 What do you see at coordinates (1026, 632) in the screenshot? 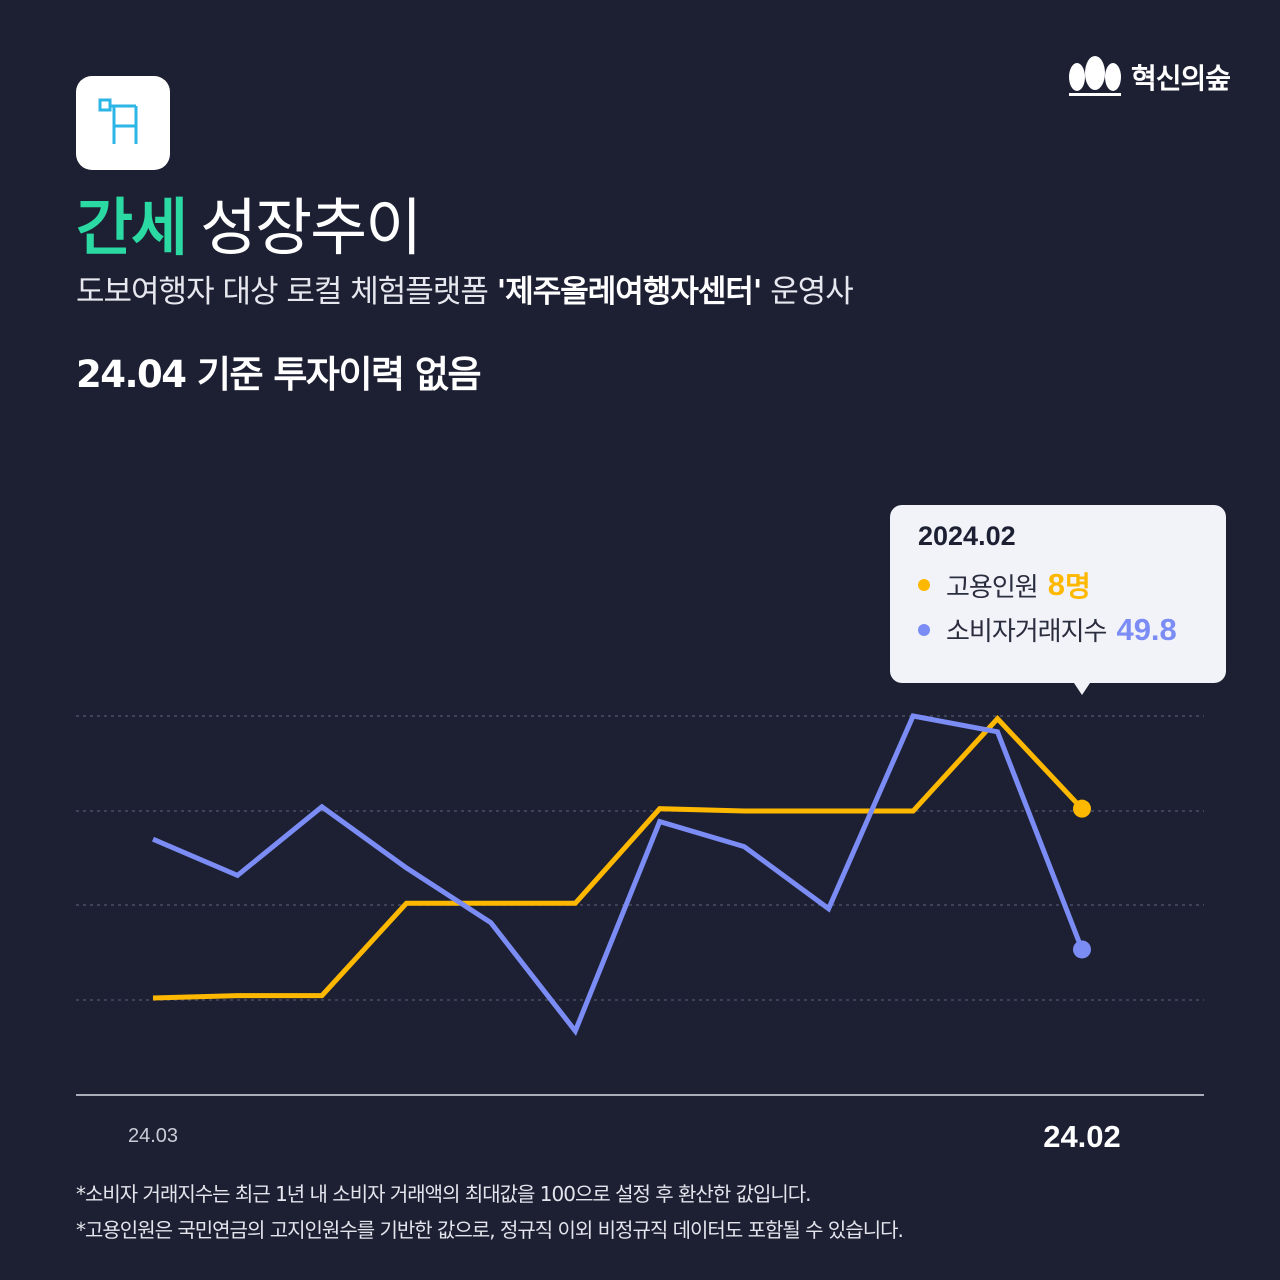
I see `index-label: 소비자거래지수` at bounding box center [1026, 632].